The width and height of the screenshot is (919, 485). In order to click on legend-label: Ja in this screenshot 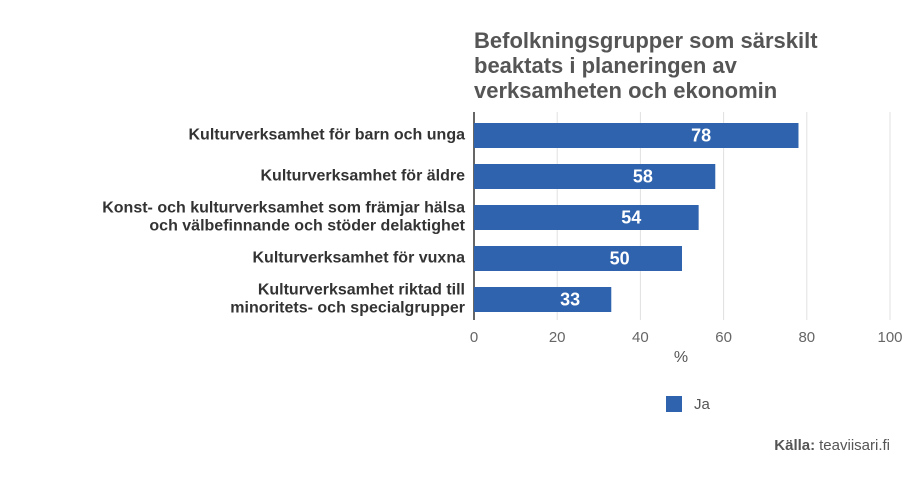, I will do `click(702, 404)`.